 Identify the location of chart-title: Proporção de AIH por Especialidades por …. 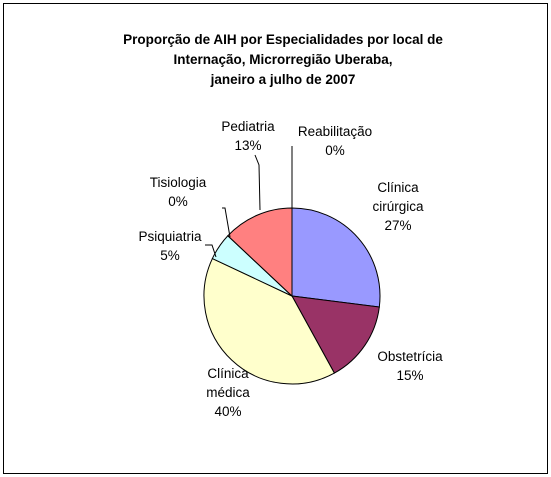
(283, 60).